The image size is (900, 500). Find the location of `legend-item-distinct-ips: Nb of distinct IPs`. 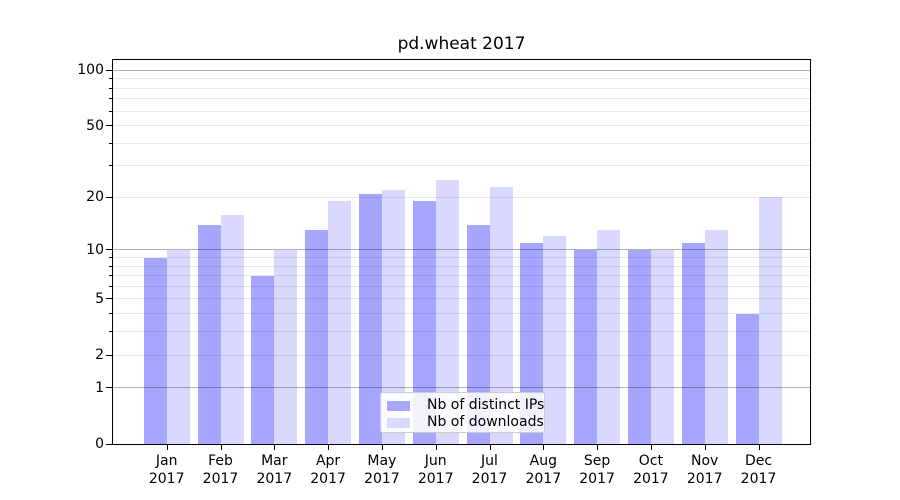

legend-item-distinct-ips: Nb of distinct IPs is located at coordinates (465, 405).